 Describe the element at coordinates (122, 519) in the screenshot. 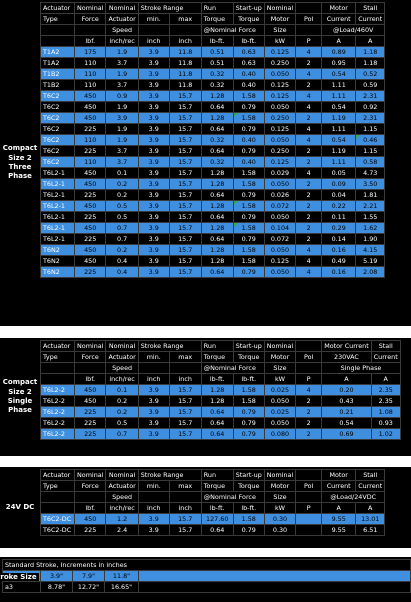

I see `cell: 1.2` at that location.